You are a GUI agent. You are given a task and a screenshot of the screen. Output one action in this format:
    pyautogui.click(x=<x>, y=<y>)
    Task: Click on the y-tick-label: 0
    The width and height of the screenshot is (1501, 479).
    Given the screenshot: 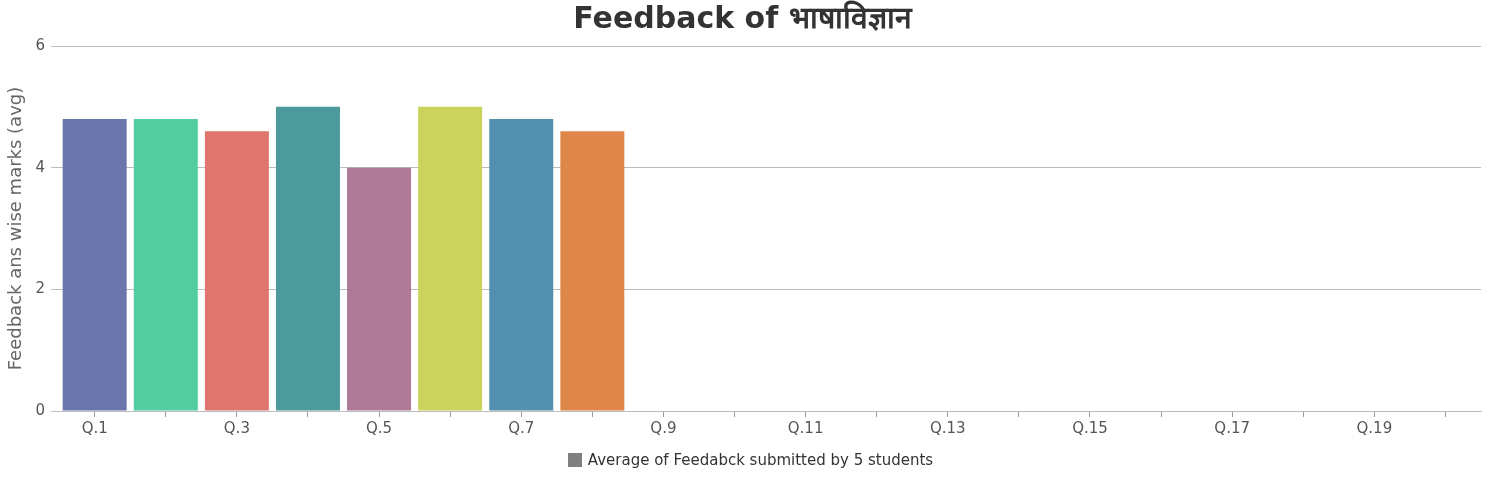 What is the action you would take?
    pyautogui.click(x=40, y=409)
    